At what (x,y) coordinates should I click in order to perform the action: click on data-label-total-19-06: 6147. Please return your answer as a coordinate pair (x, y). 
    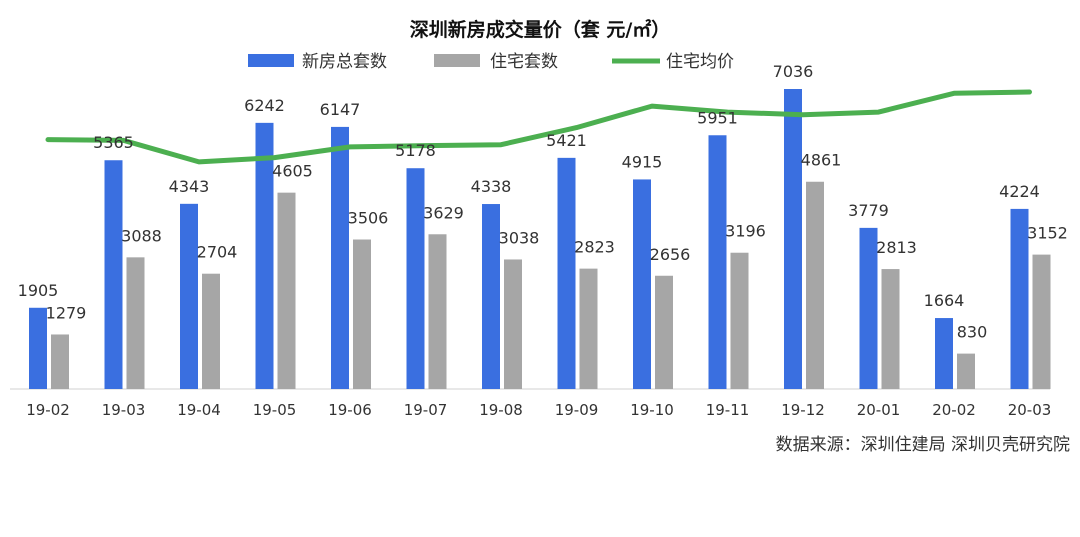
    Looking at the image, I should click on (340, 109).